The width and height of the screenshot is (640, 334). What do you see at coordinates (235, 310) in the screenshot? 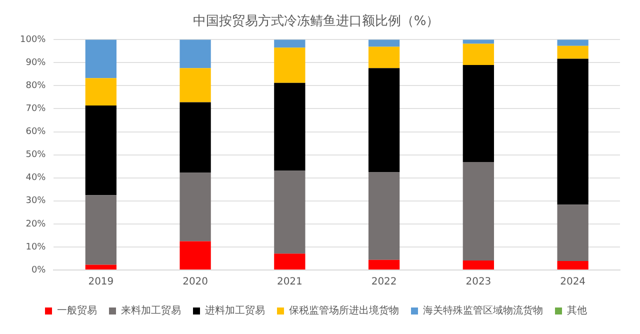
I see `legend-label: 进料加工贸易` at bounding box center [235, 310].